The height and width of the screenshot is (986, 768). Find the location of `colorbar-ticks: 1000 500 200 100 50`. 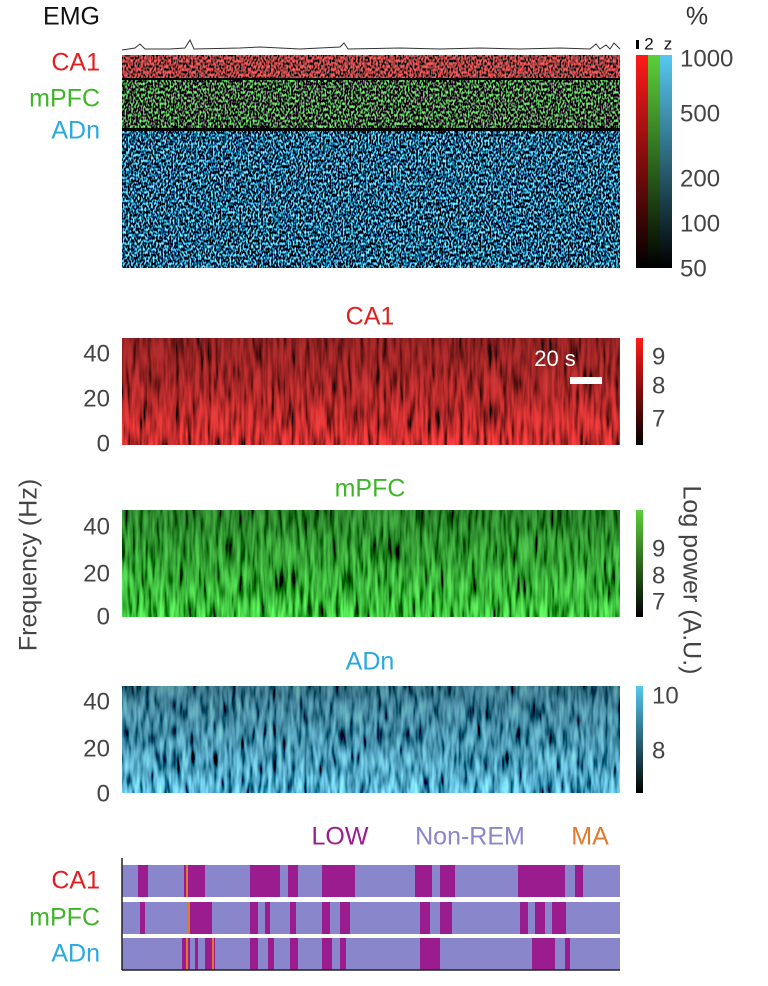

colorbar-ticks: 1000 500 200 100 50 is located at coordinates (706, 163).